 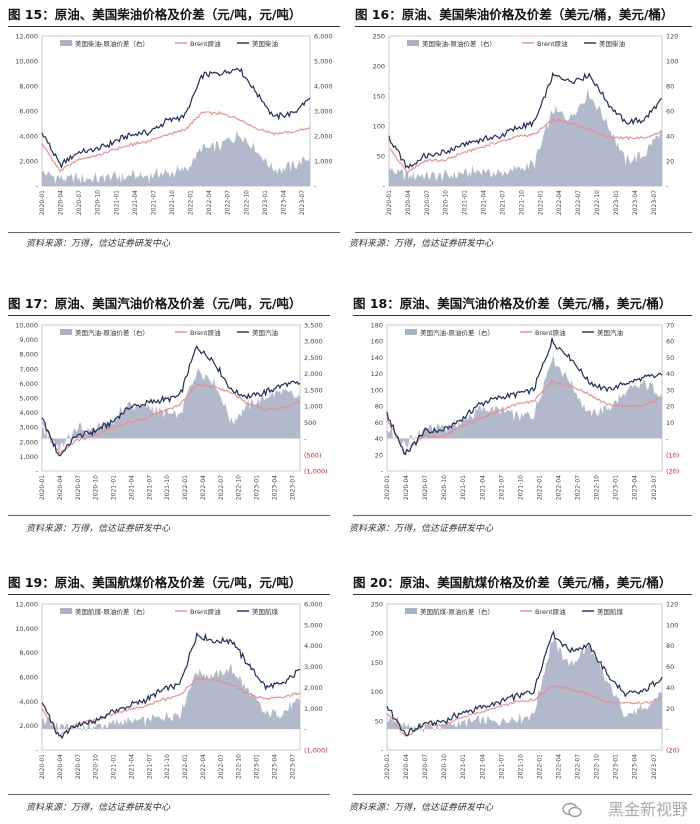 What do you see at coordinates (292, 487) in the screenshot?
I see `x-tick-label: 2023-07` at bounding box center [292, 487].